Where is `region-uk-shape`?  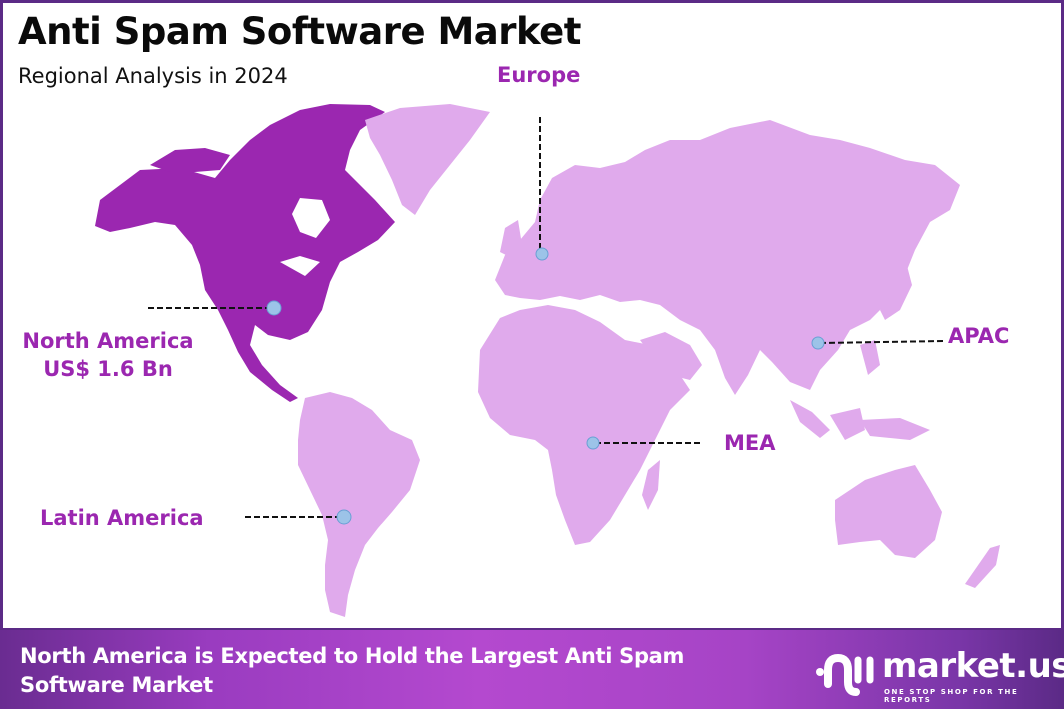 region-uk-shape is located at coordinates (511, 239).